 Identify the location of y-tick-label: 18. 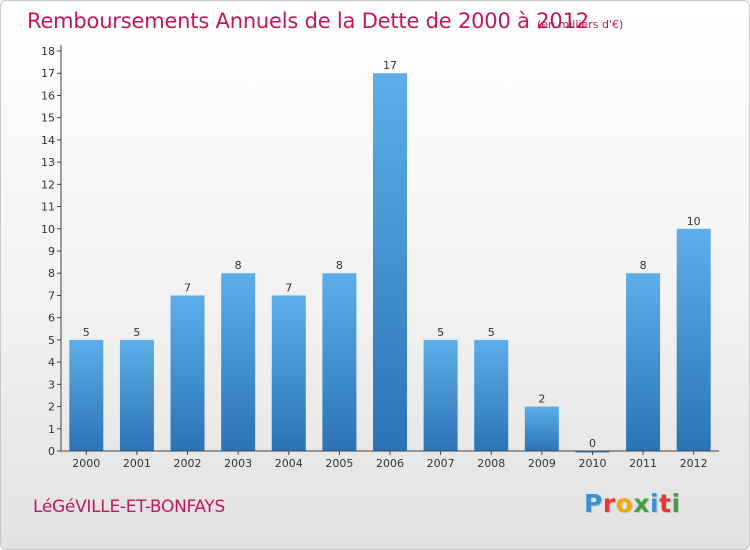
(48, 51).